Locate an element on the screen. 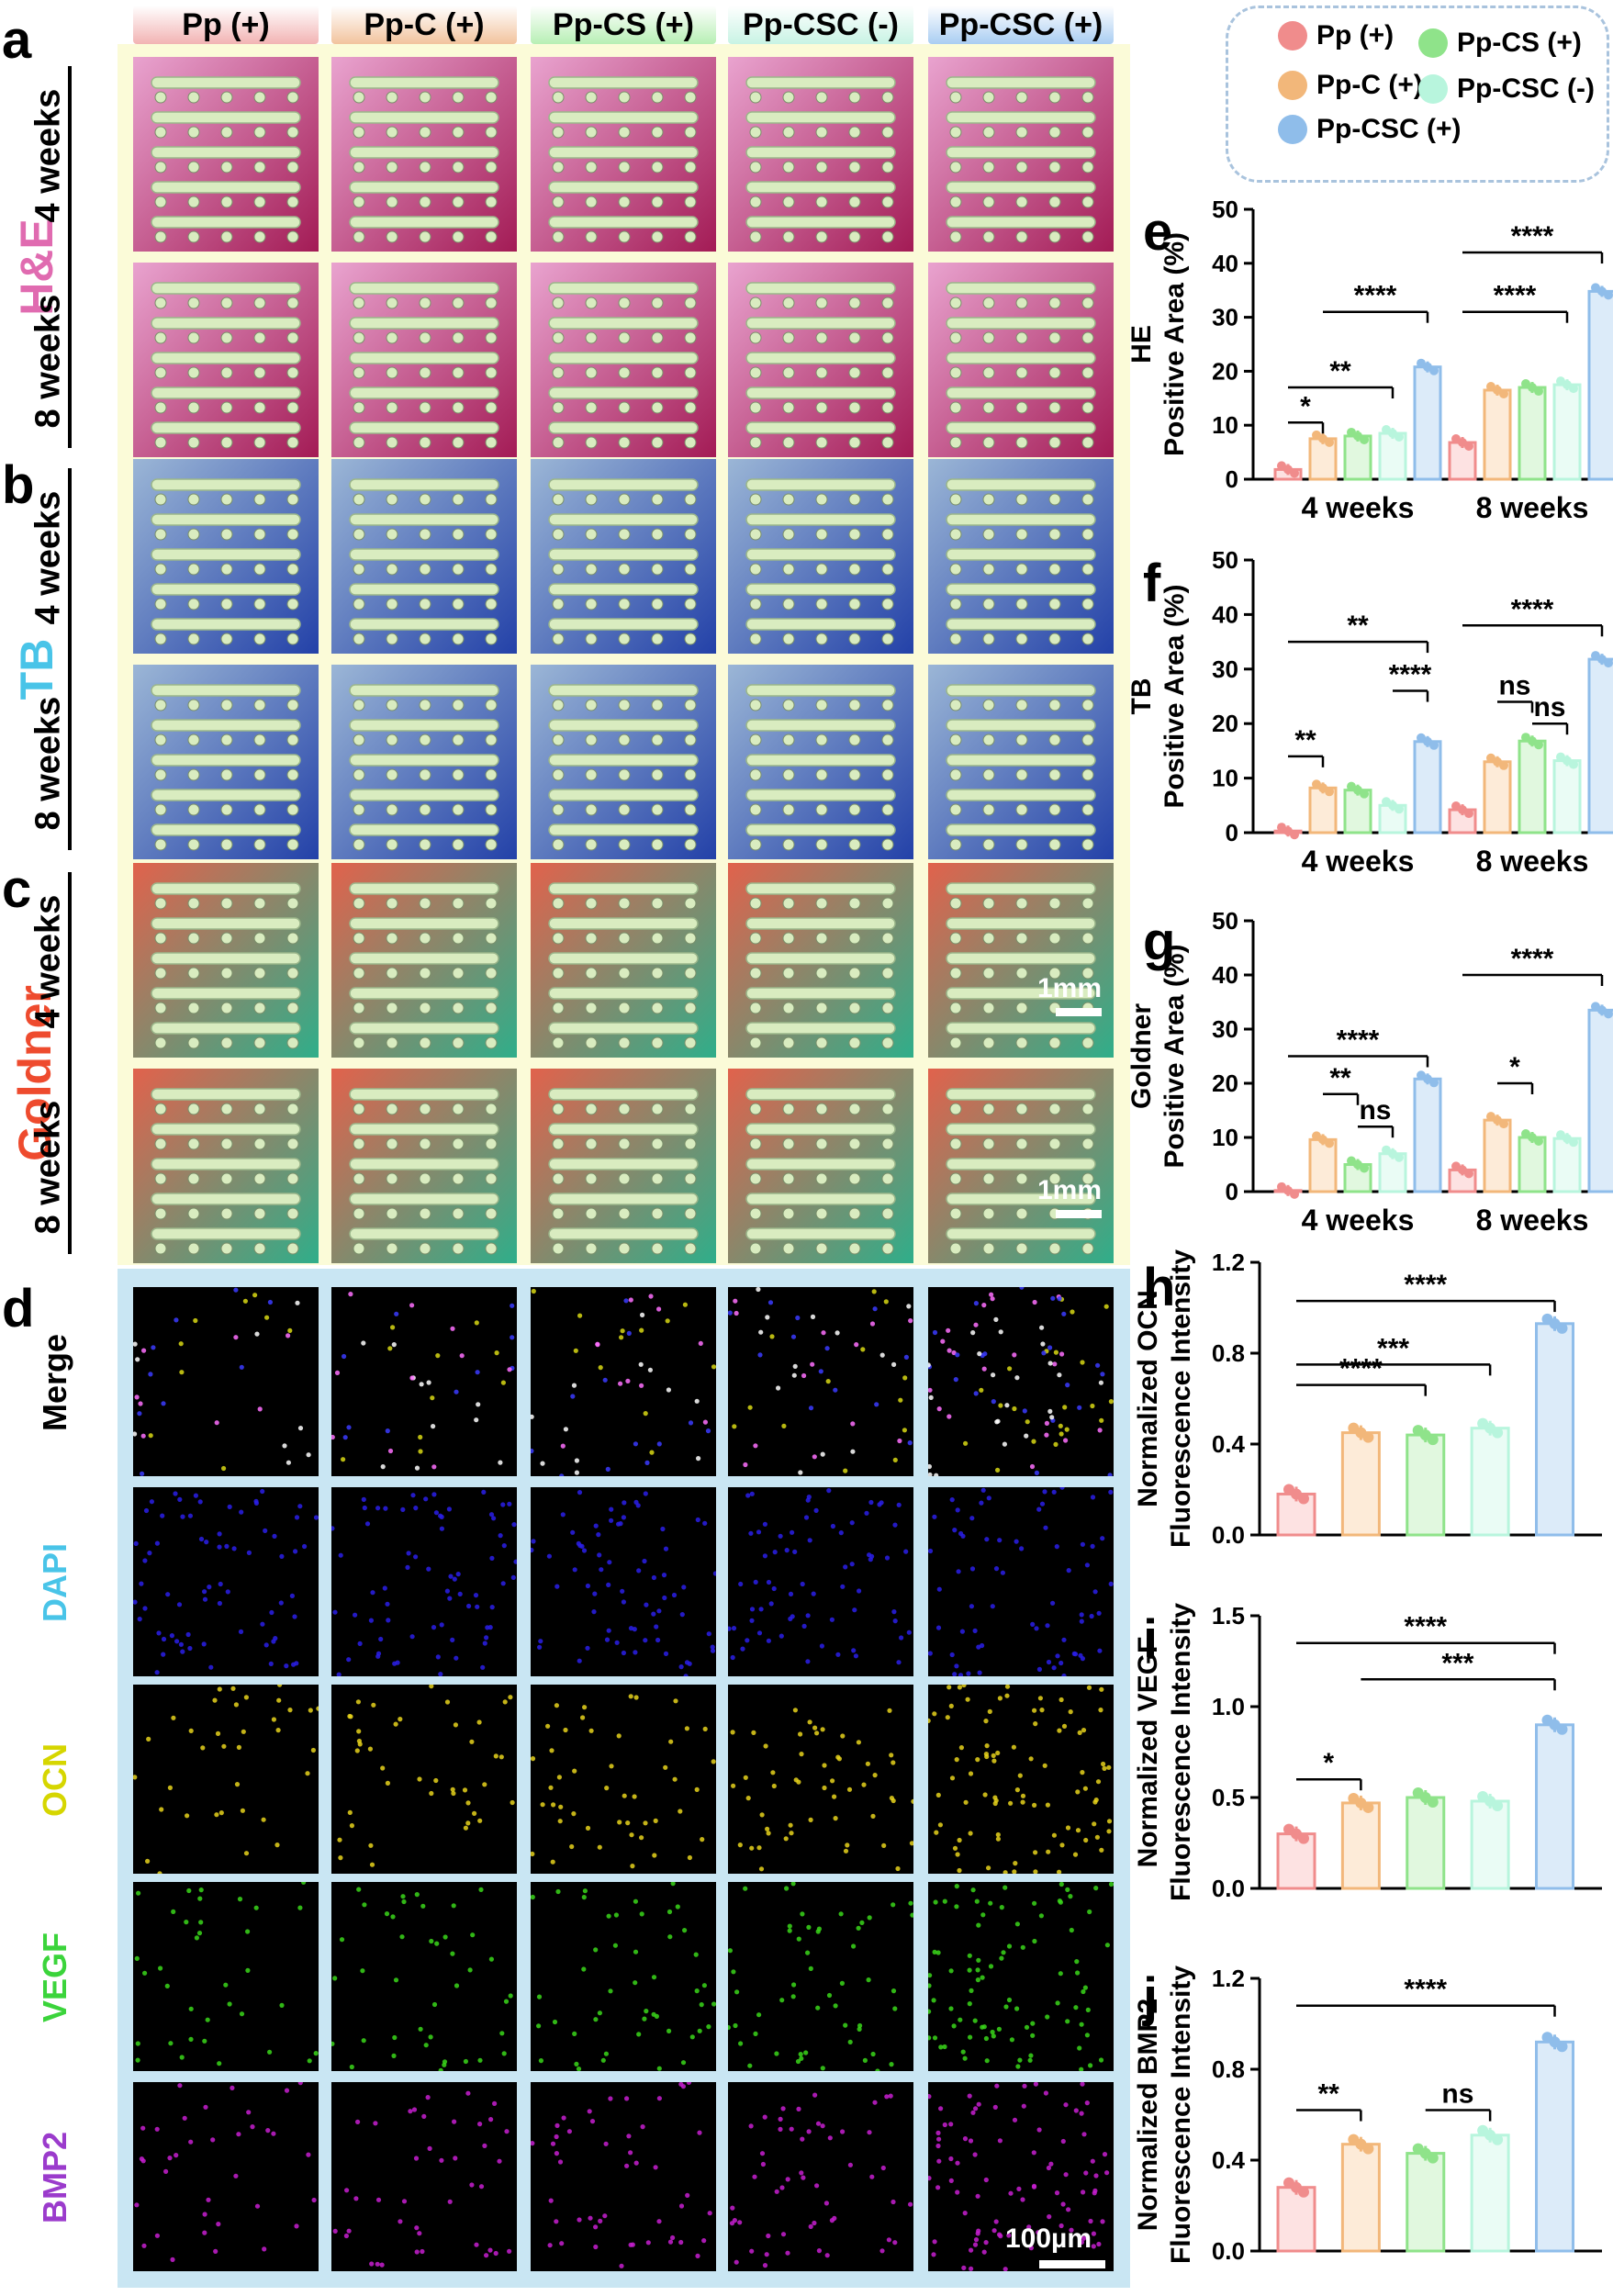  column-header: Pp-CSC (-) is located at coordinates (820, 25).